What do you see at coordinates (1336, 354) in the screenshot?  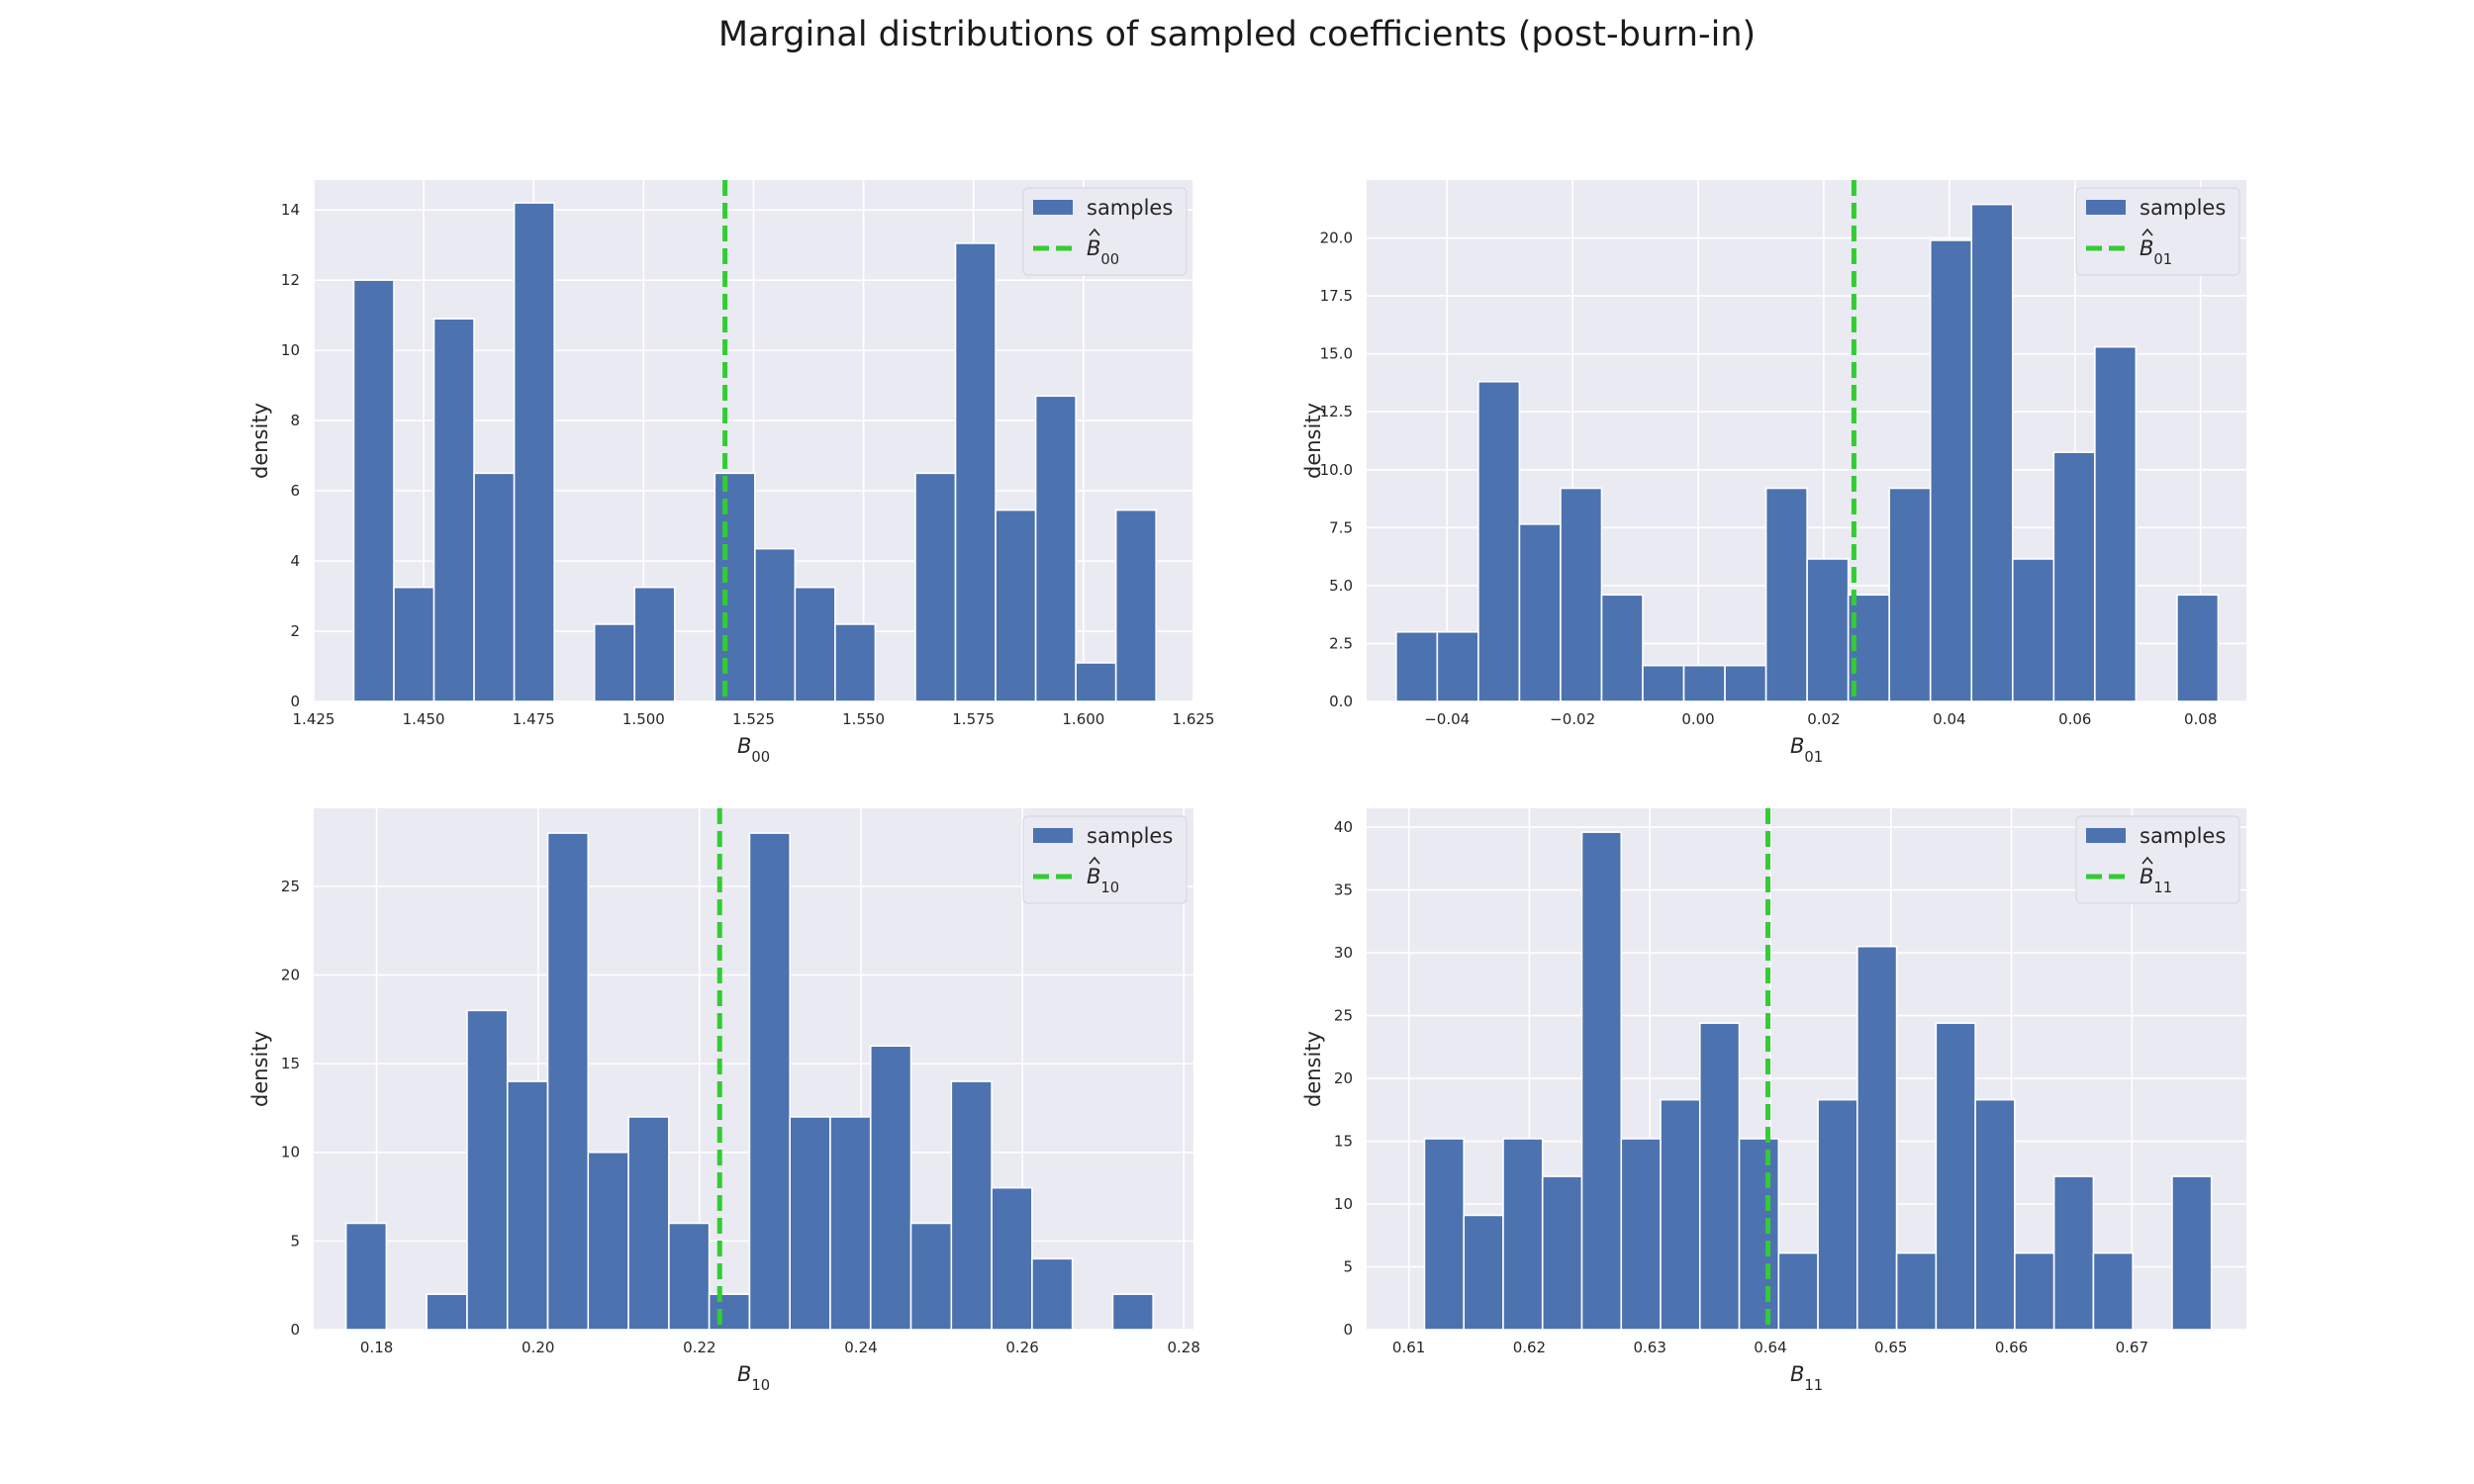 I see `y-tick-label: 15.0` at bounding box center [1336, 354].